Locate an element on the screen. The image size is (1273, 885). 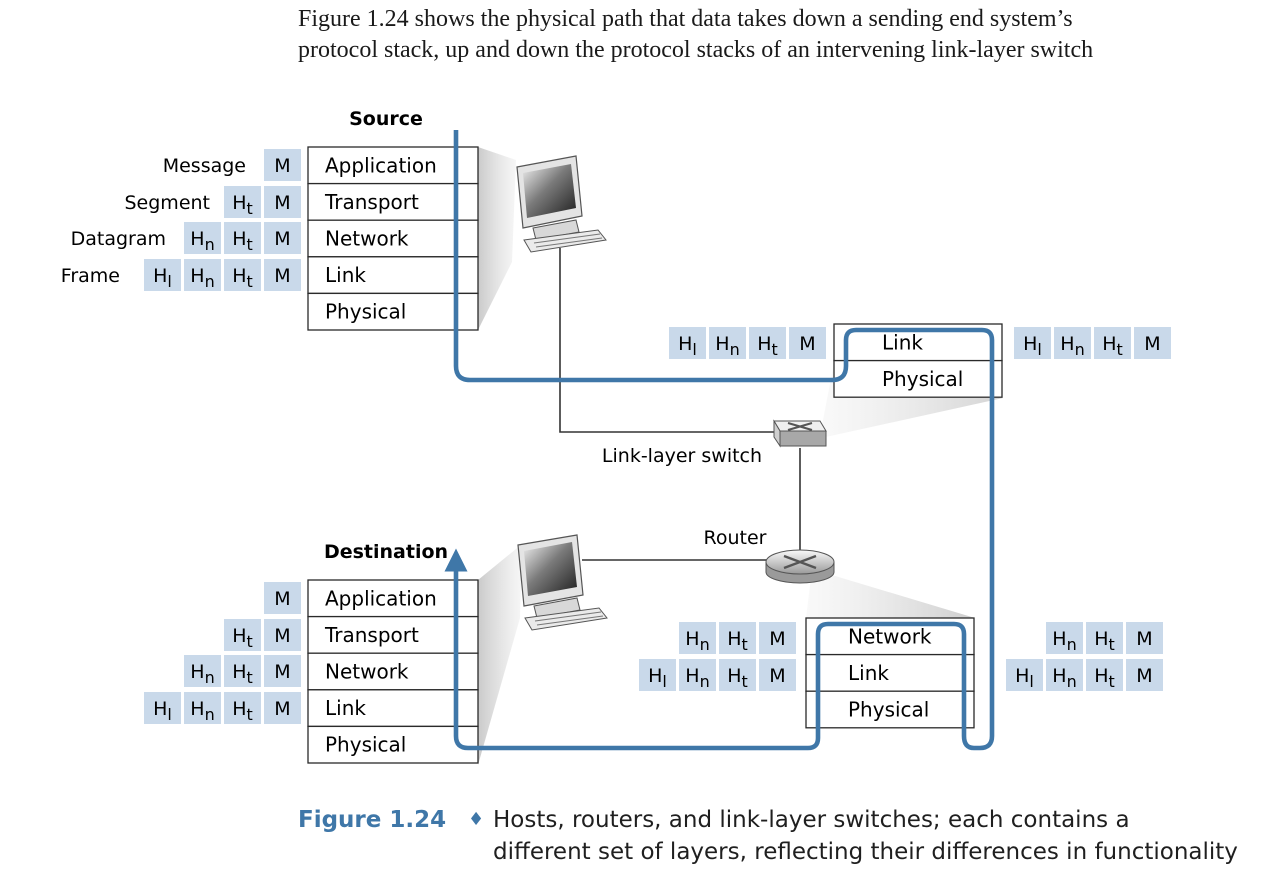
header-group: Hn Ht M is located at coordinates (1104, 638).